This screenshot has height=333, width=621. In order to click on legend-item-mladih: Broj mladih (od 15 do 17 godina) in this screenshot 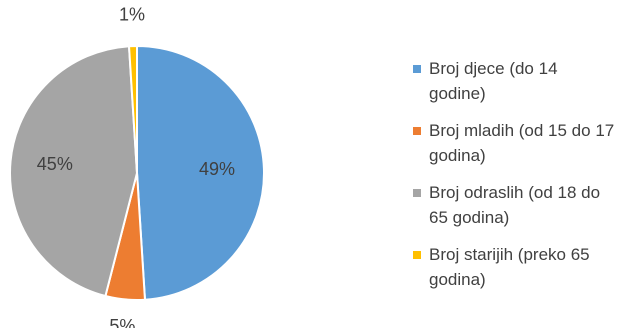, I will do `click(515, 143)`.